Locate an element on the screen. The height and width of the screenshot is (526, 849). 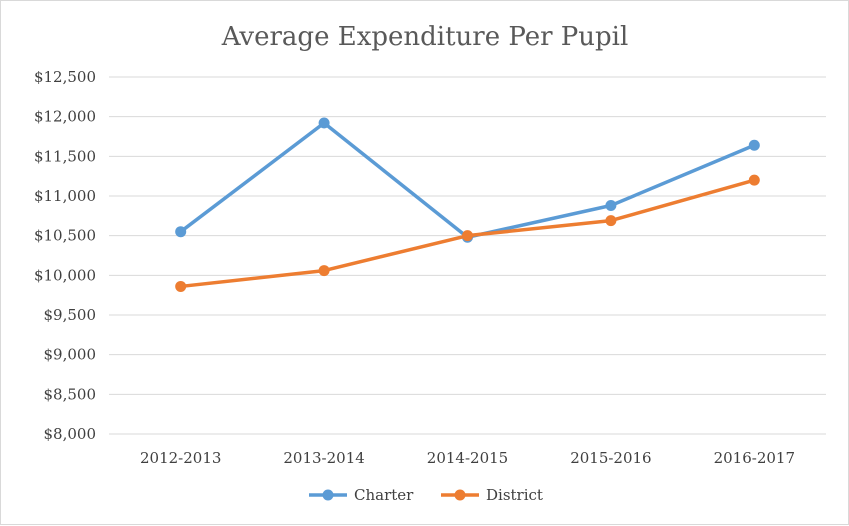
y-tick-label: $10,500 is located at coordinates (65, 236).